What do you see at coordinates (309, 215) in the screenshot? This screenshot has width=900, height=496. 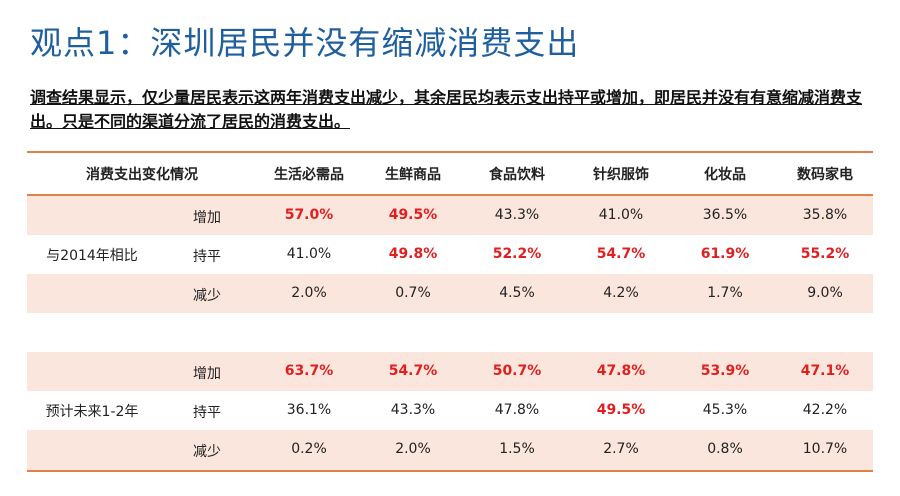 I see `table-cell: 57.0%` at bounding box center [309, 215].